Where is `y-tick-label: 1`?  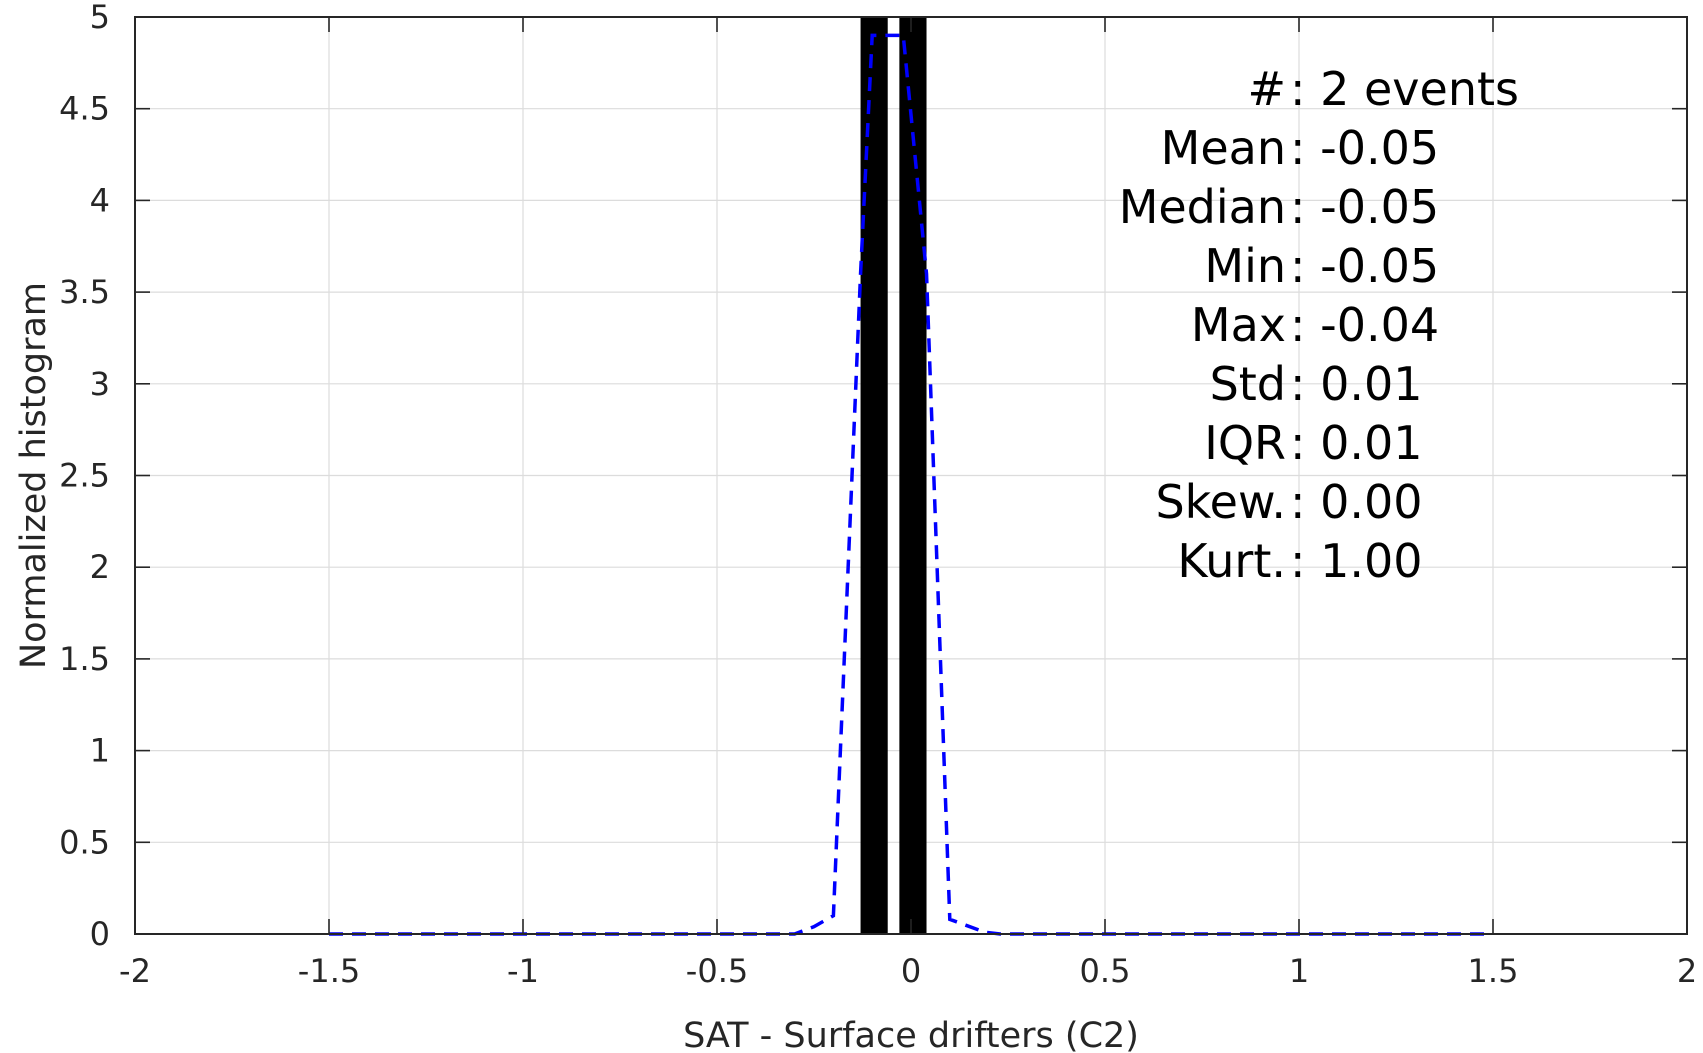
y-tick-label: 1 is located at coordinates (100, 751).